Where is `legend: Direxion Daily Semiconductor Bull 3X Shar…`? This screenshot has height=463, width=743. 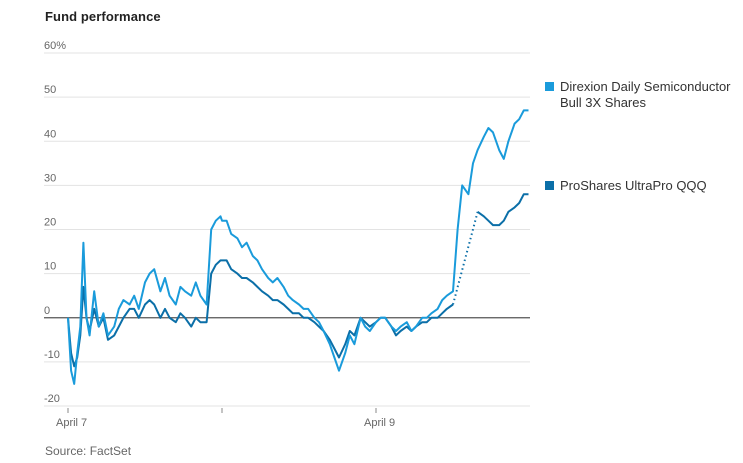 legend: Direxion Daily Semiconductor Bull 3X Shar… is located at coordinates (638, 136).